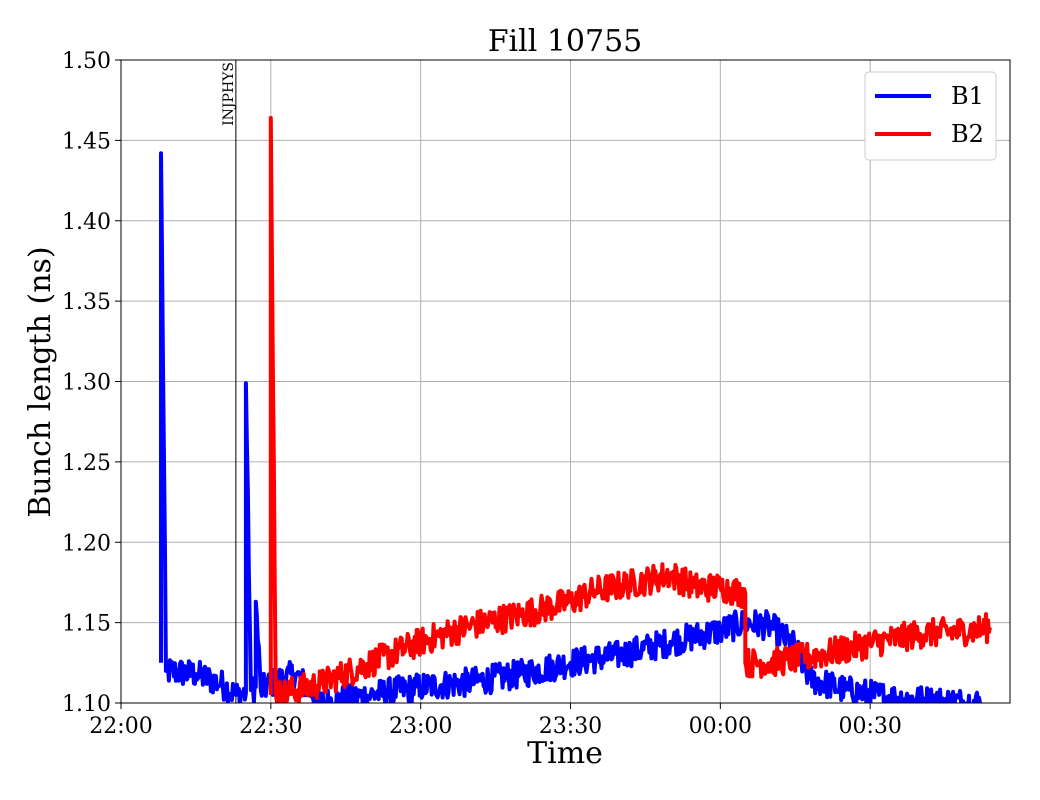 The image size is (1040, 800). What do you see at coordinates (86, 141) in the screenshot?
I see `y-tick-label: 1.45` at bounding box center [86, 141].